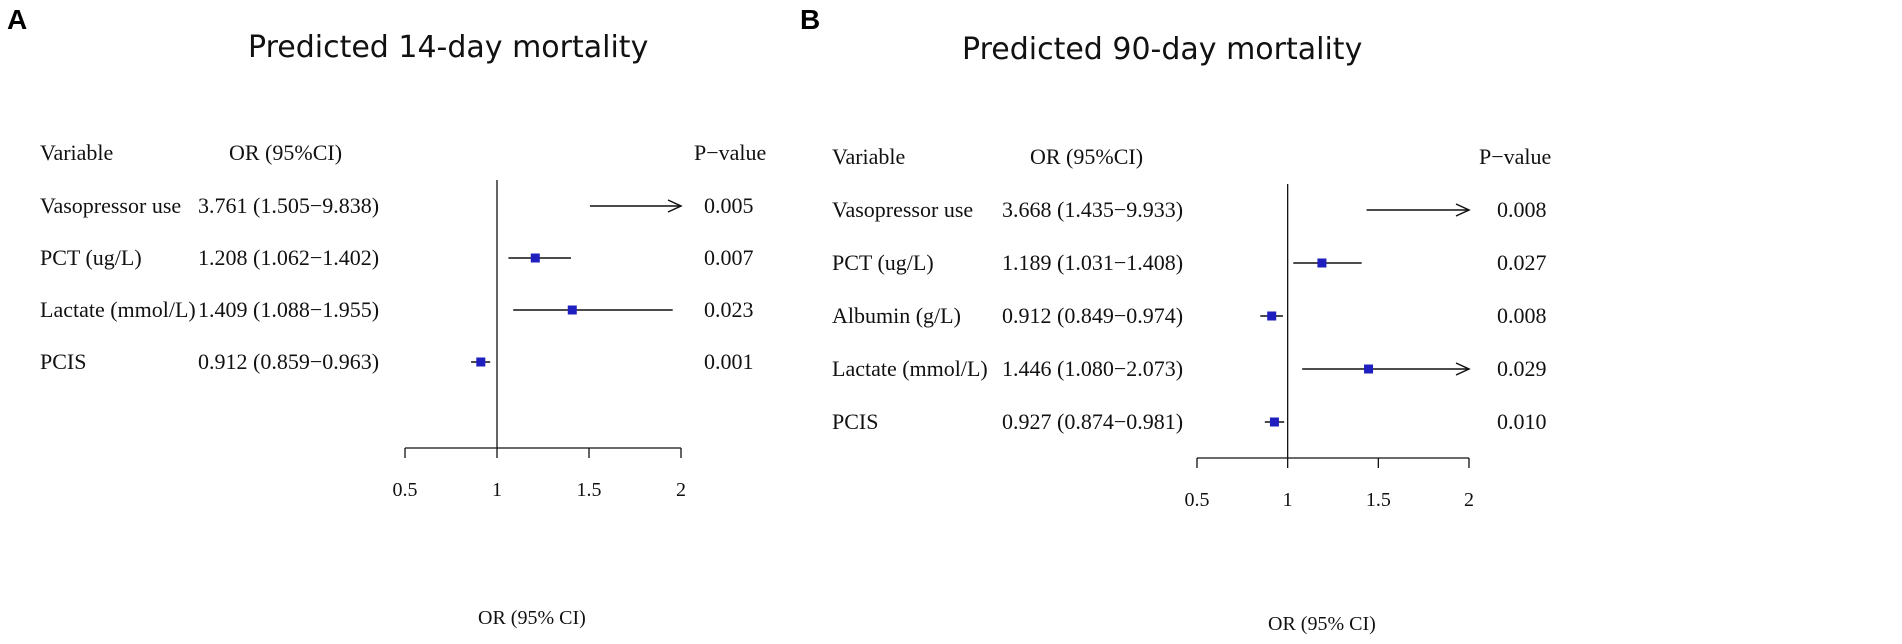 The width and height of the screenshot is (1902, 644). Describe the element at coordinates (810, 19) in the screenshot. I see `panel-label-b: B` at that location.